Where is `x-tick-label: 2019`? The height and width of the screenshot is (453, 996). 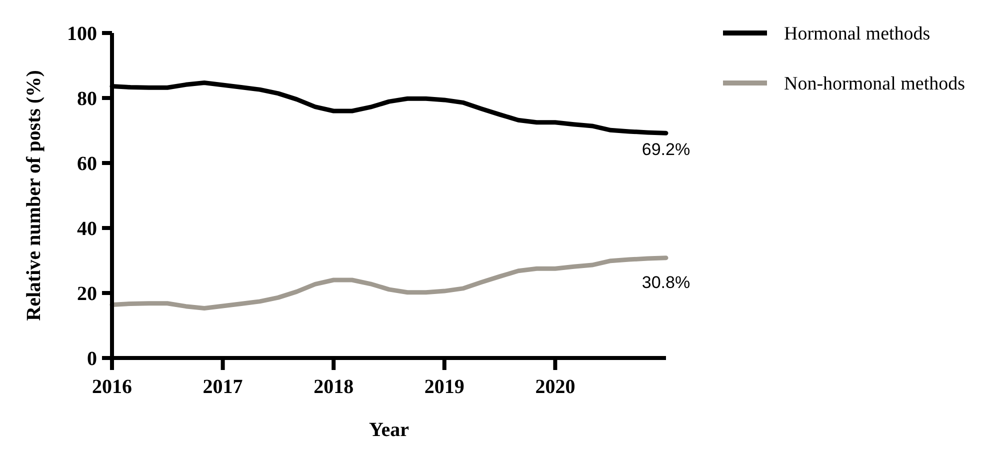
x-tick-label: 2019 is located at coordinates (444, 387).